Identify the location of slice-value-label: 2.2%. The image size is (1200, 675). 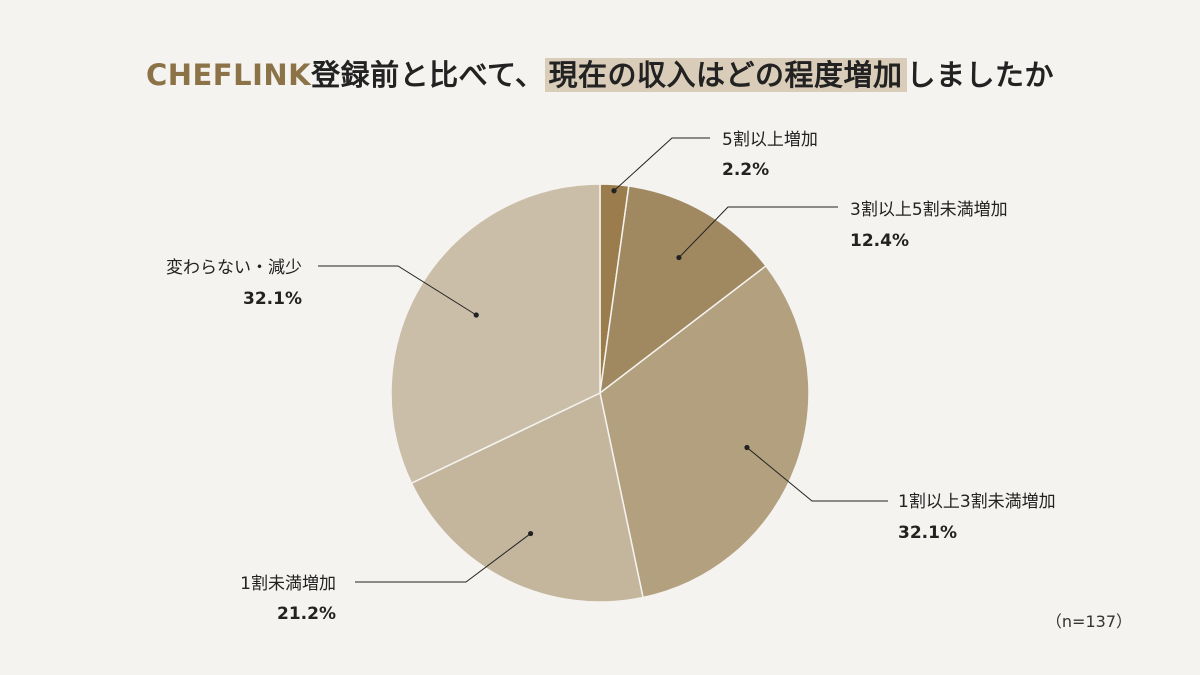
(745, 170).